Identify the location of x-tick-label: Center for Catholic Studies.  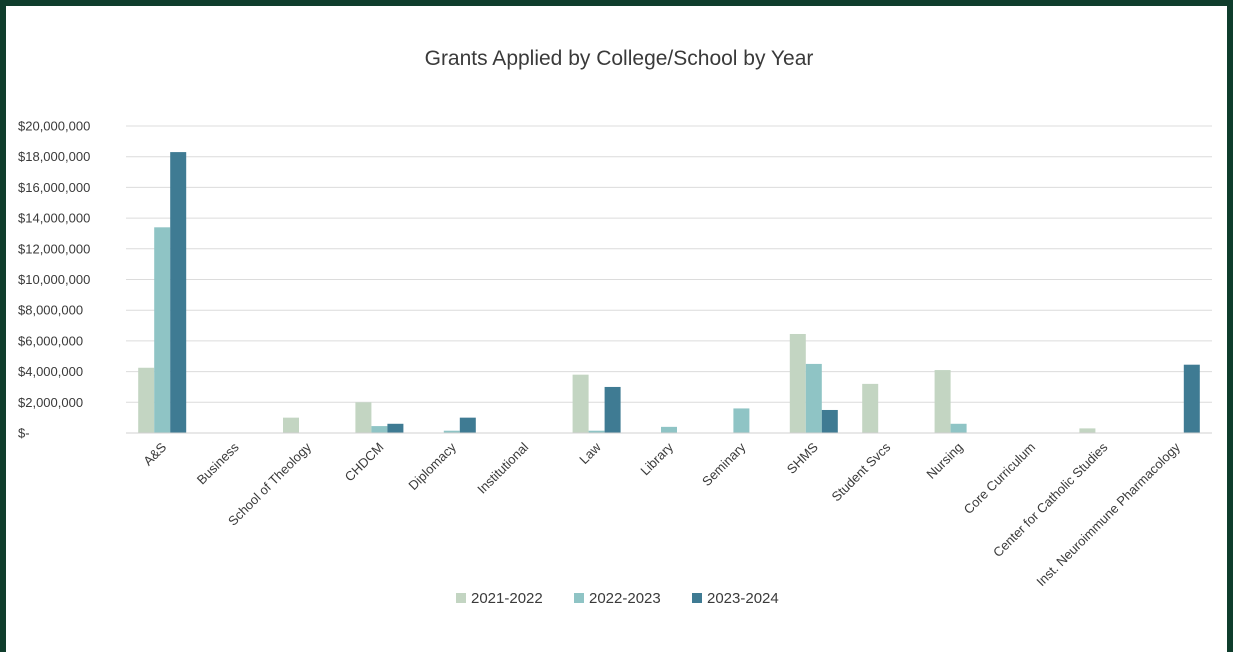
(1050, 499).